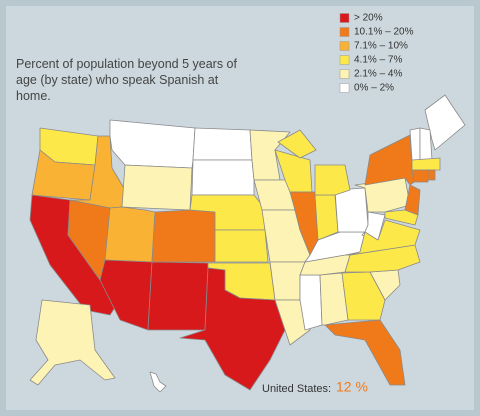 This screenshot has width=480, height=416. Describe the element at coordinates (374, 88) in the screenshot. I see `legend-label: 0% – 2%` at that location.